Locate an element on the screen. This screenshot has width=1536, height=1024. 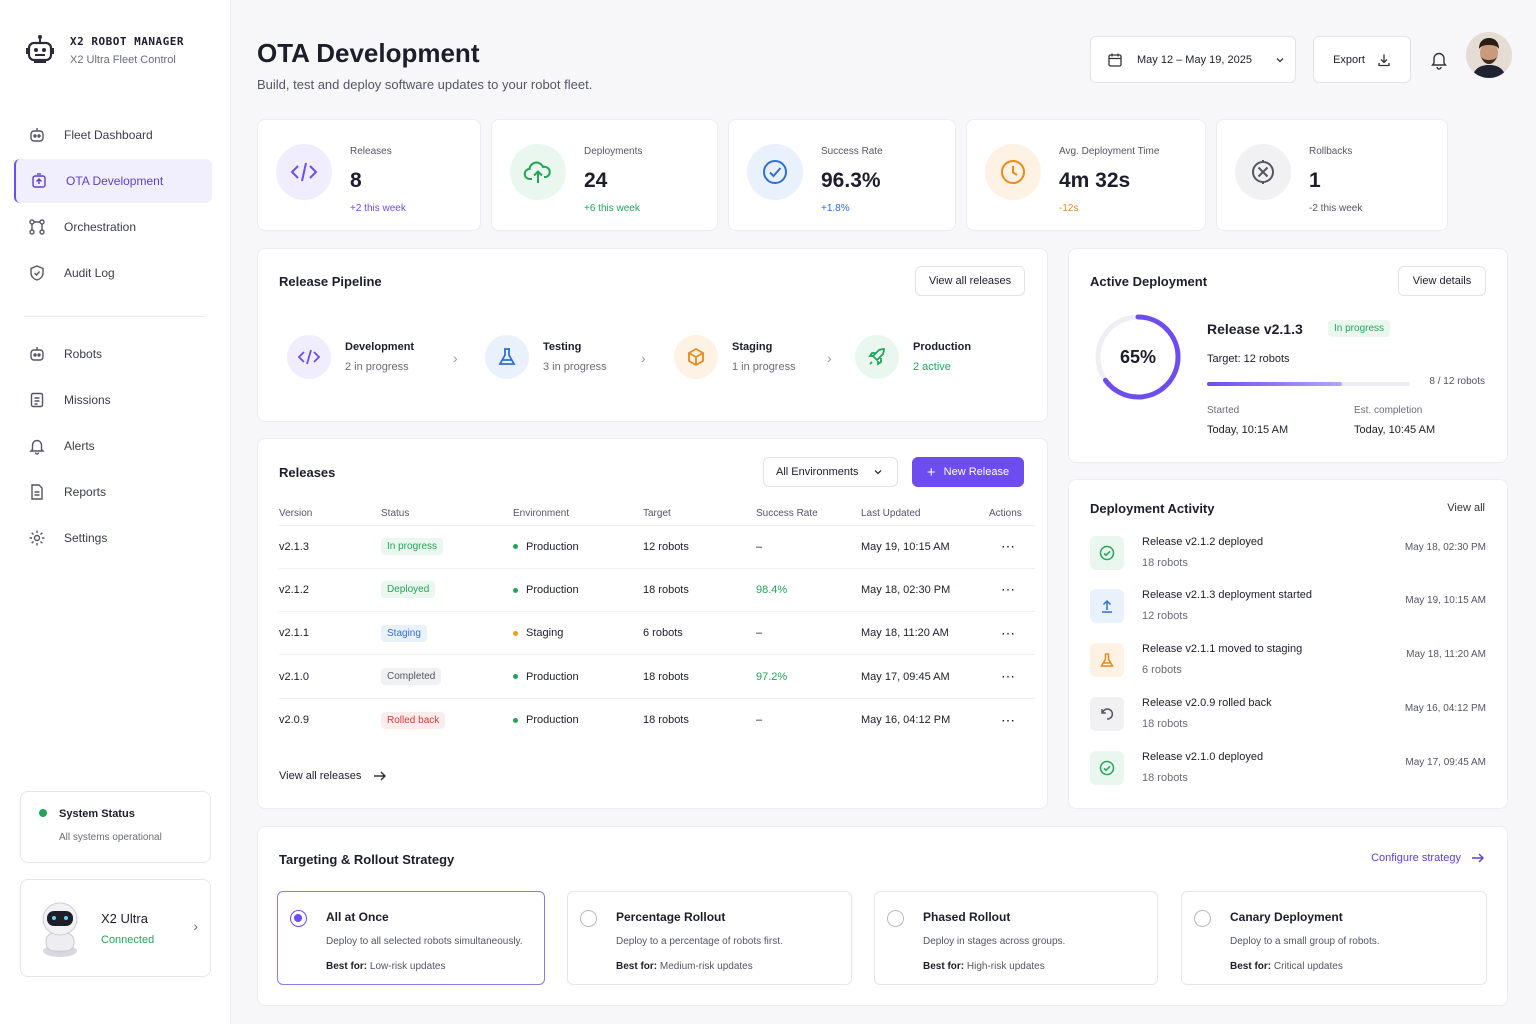
nav-item-orchestration: Orchestration is located at coordinates (113, 227).